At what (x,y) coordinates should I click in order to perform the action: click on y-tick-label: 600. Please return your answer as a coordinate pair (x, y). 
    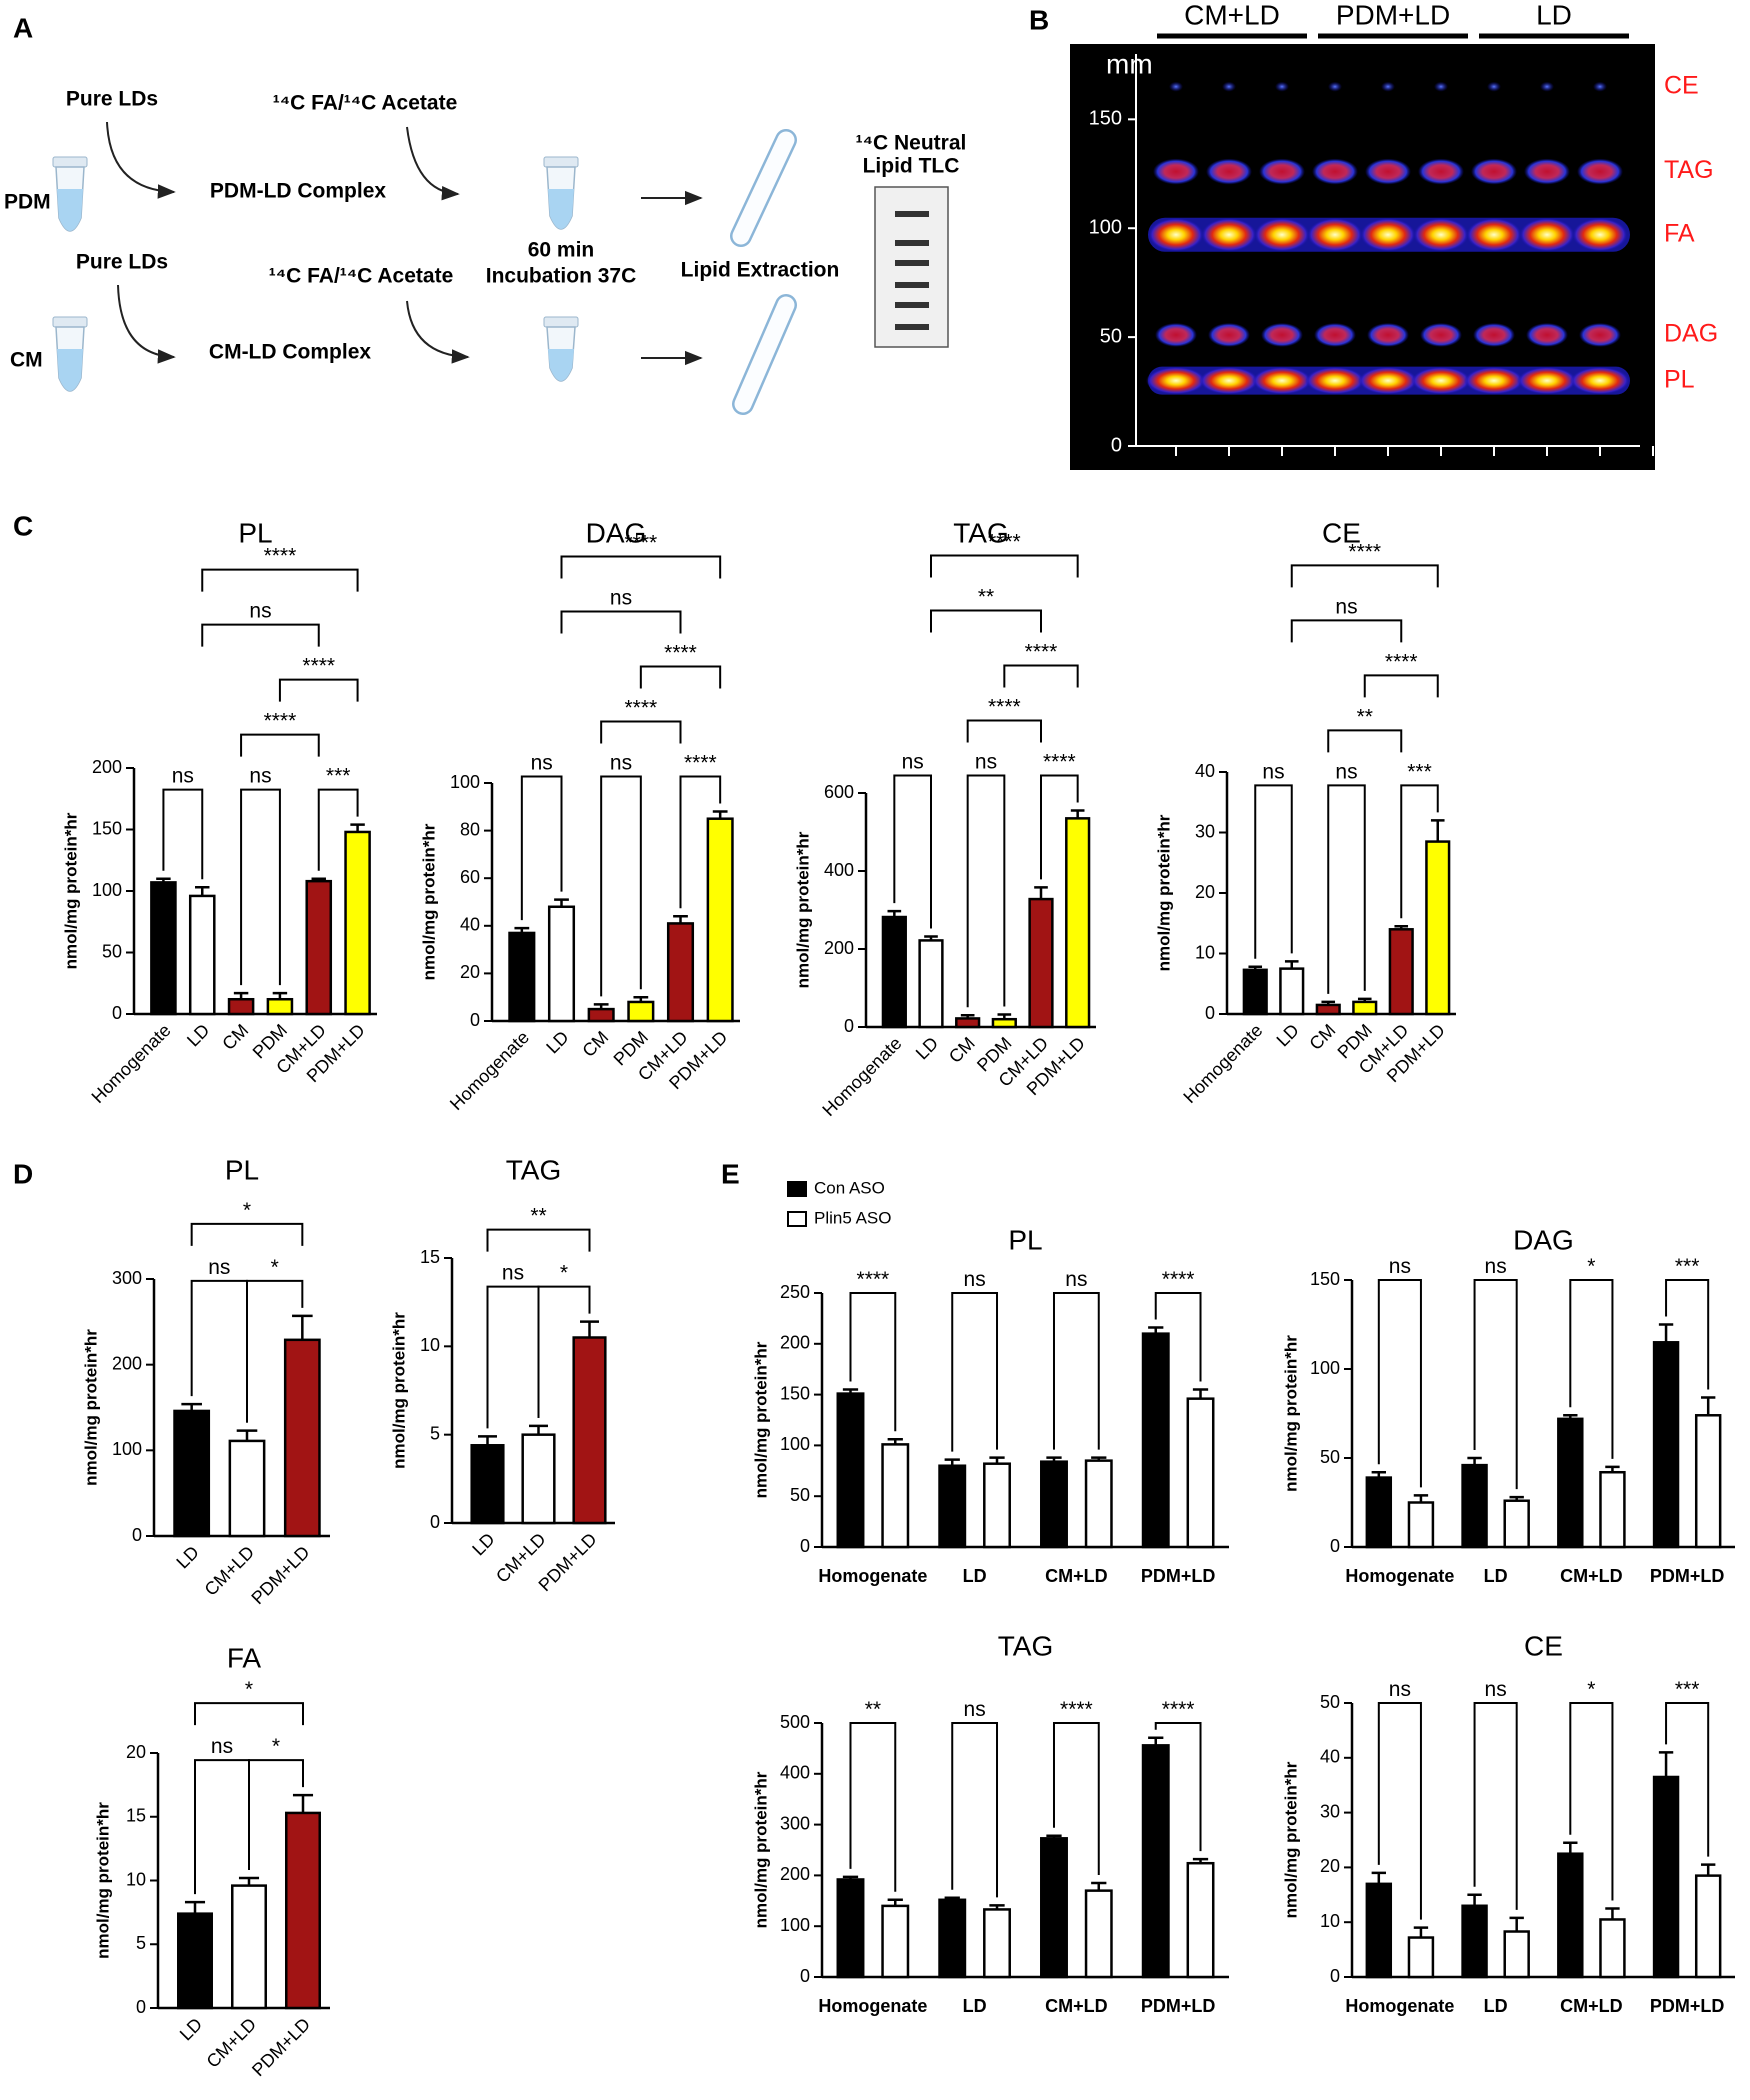
    Looking at the image, I should click on (839, 792).